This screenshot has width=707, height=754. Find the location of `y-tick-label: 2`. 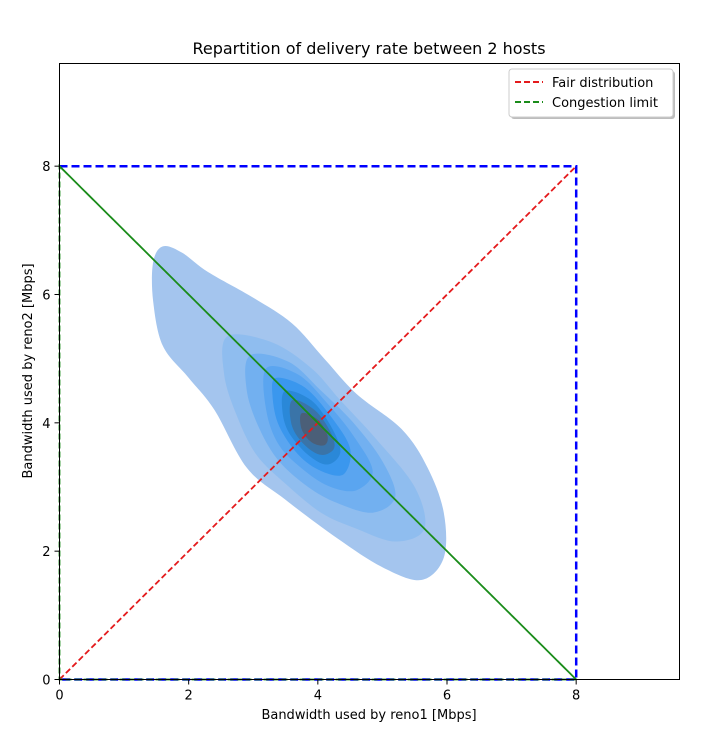

y-tick-label: 2 is located at coordinates (46, 552).